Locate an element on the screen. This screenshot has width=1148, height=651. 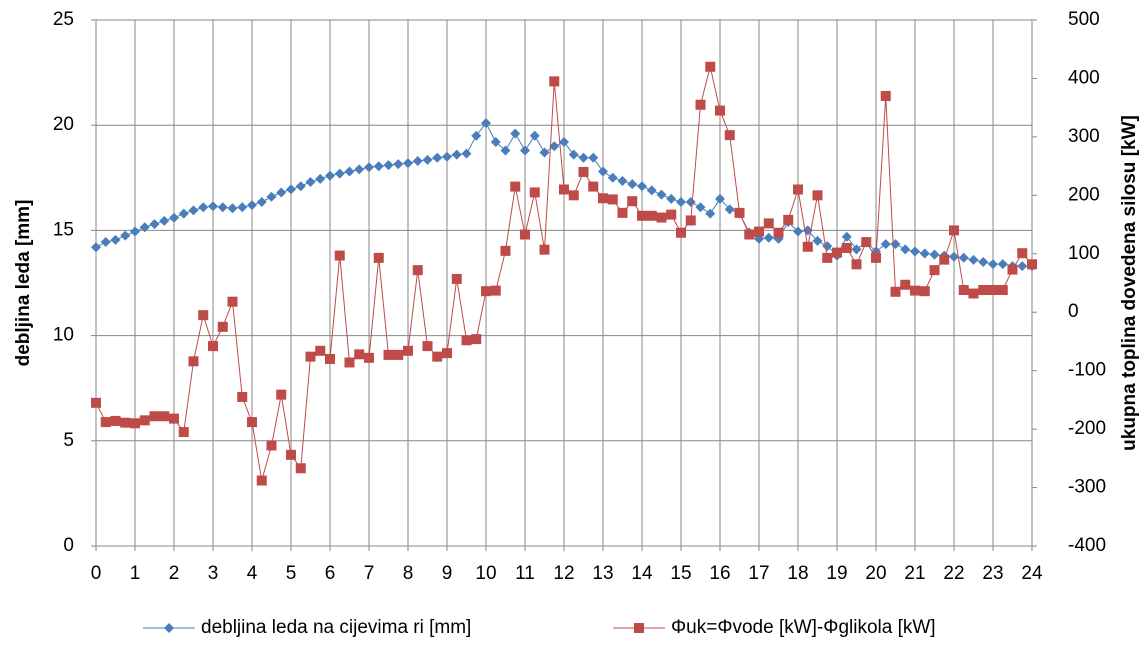
x-tick-label: 7 is located at coordinates (369, 573).